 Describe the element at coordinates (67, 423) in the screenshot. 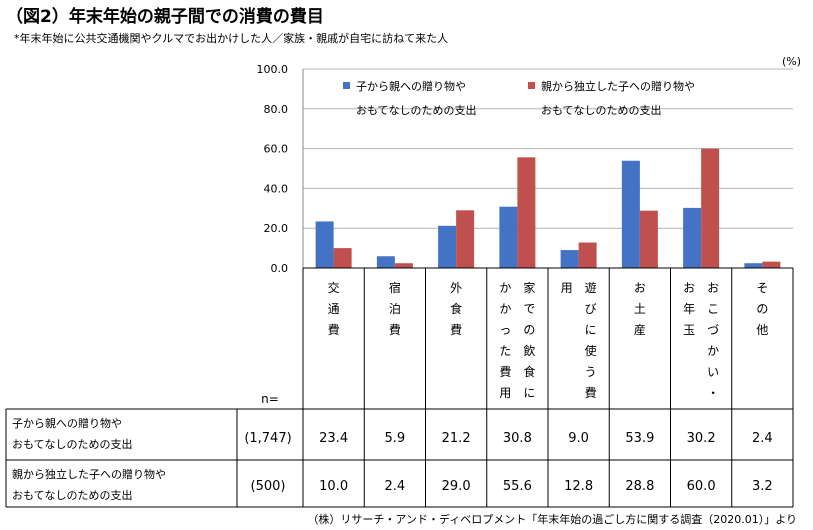

I see `table-row-label: 子から親への贈り物や` at that location.